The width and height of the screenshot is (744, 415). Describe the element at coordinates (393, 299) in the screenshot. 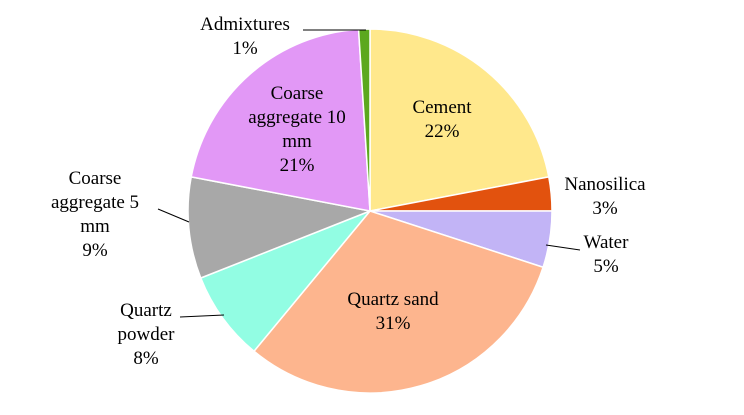

I see `category-label: Quartz sand` at that location.